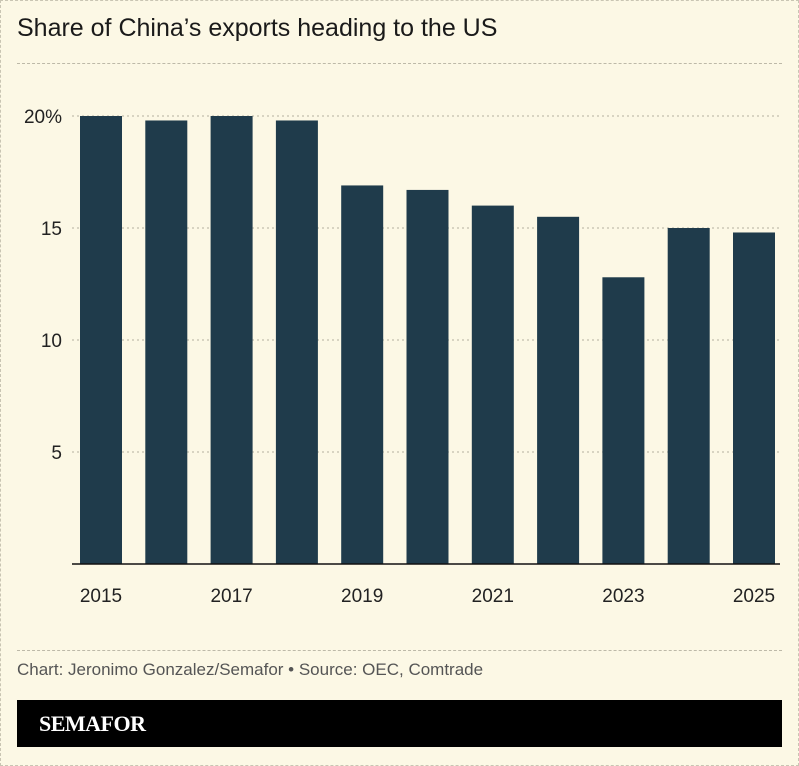  Describe the element at coordinates (231, 340) in the screenshot. I see `bar-2017` at that location.